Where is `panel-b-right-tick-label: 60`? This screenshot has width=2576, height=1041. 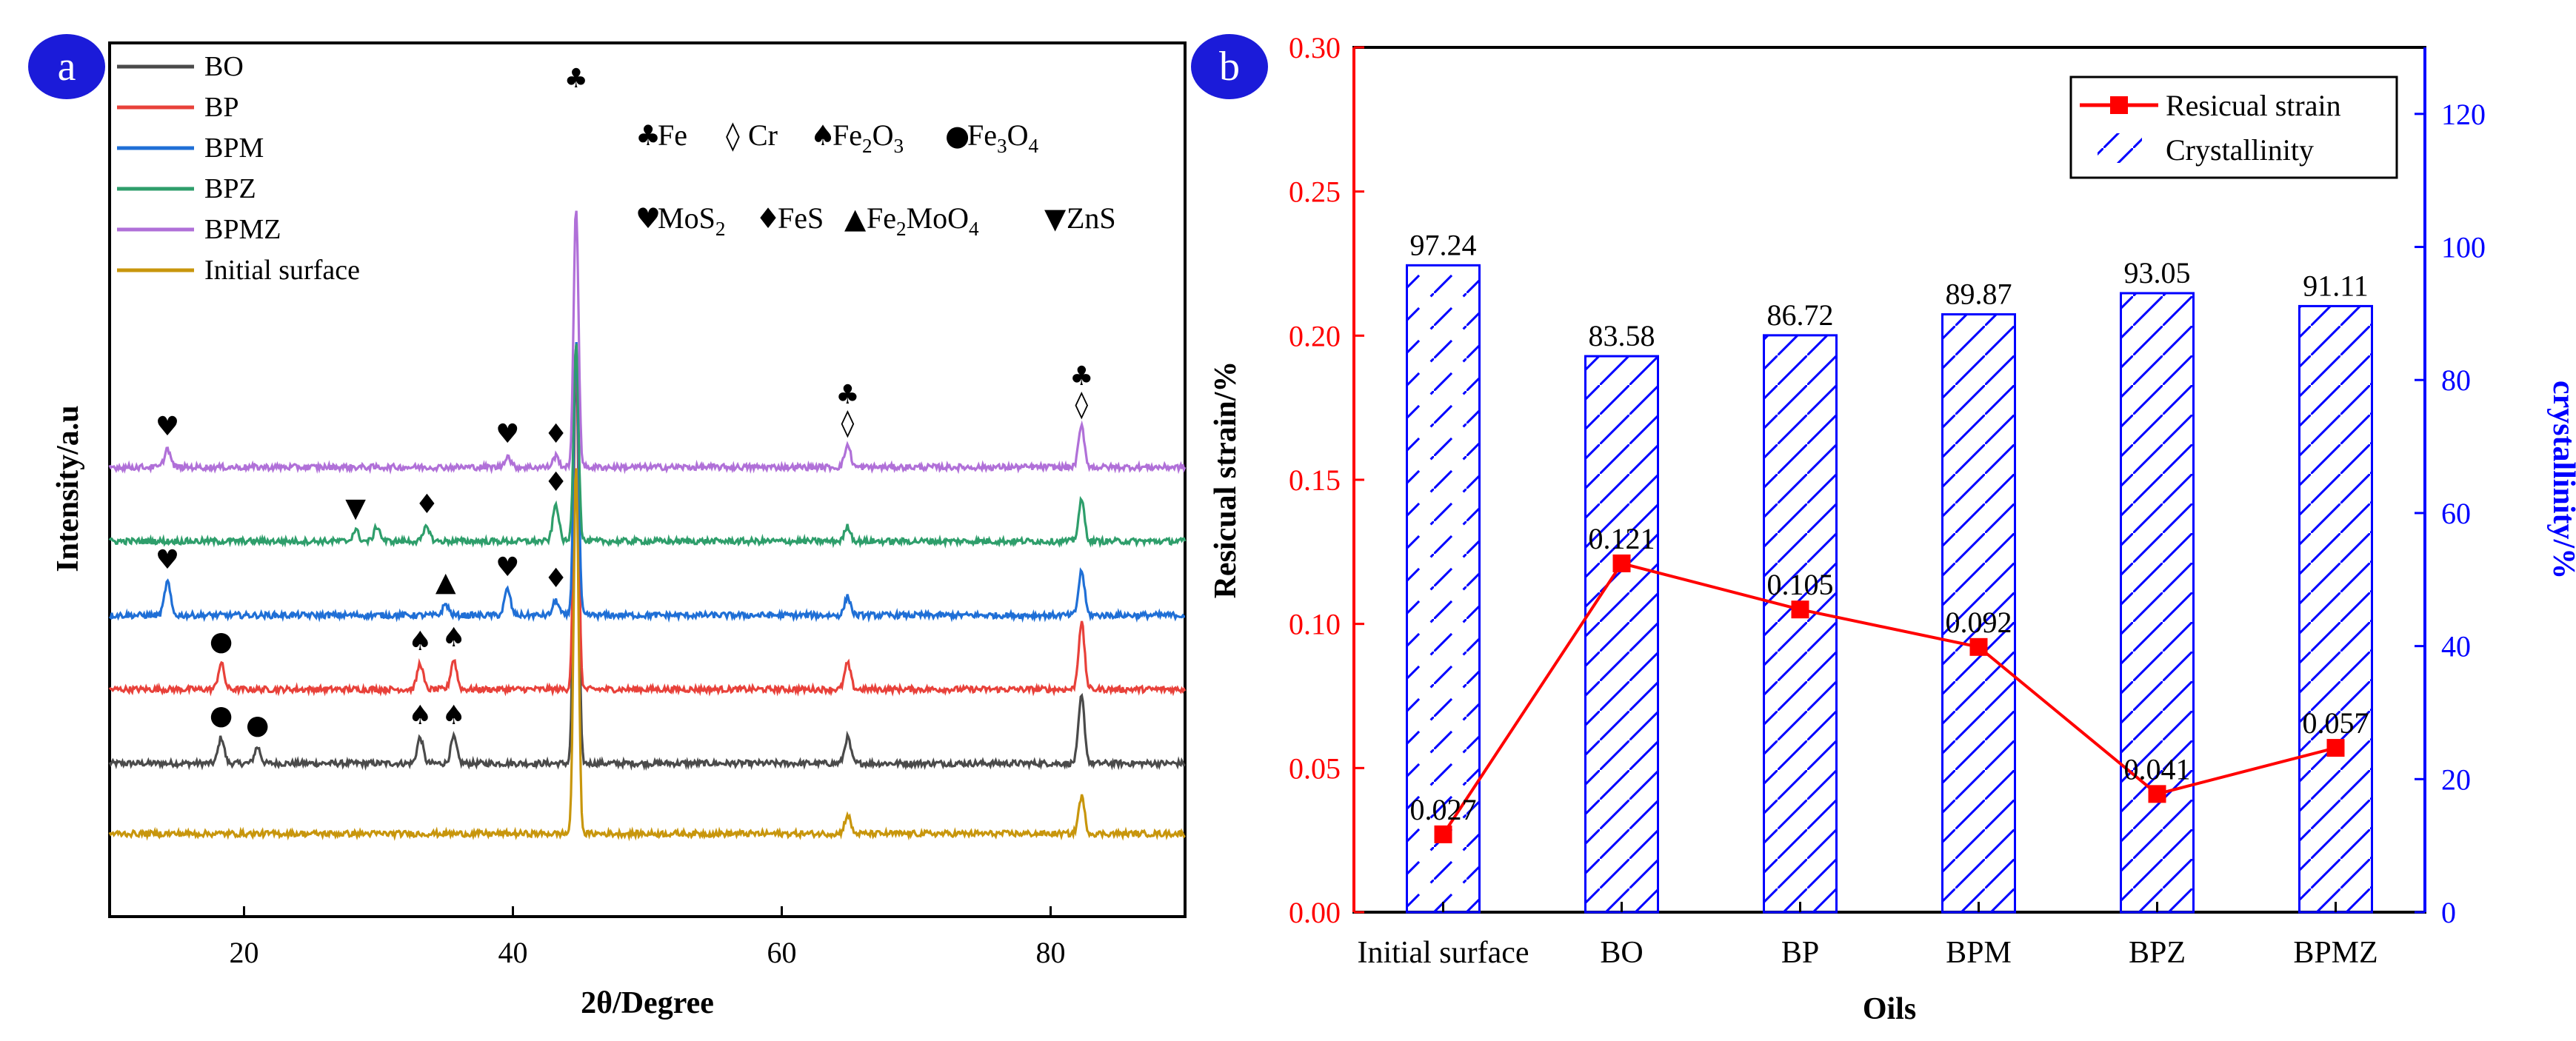
panel-b-right-tick-label: 60 is located at coordinates (2456, 513).